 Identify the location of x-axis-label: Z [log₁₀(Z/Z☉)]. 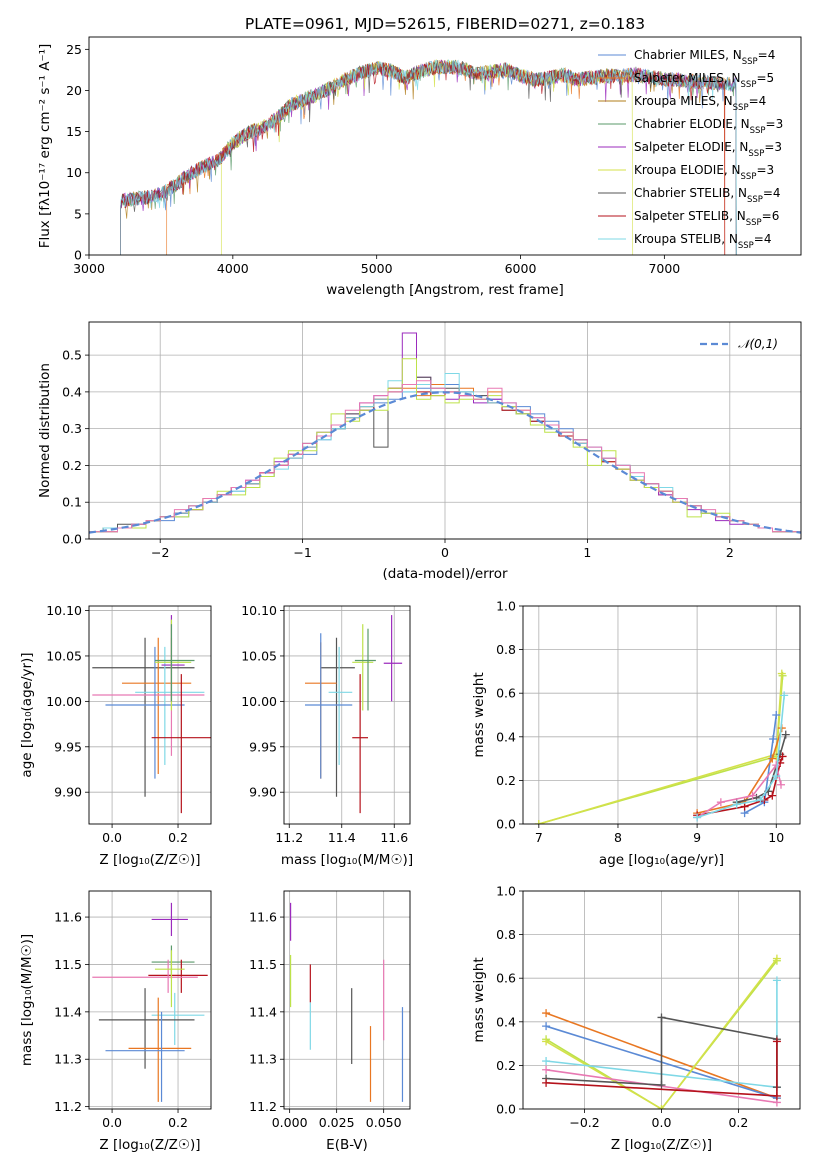
(149, 1145).